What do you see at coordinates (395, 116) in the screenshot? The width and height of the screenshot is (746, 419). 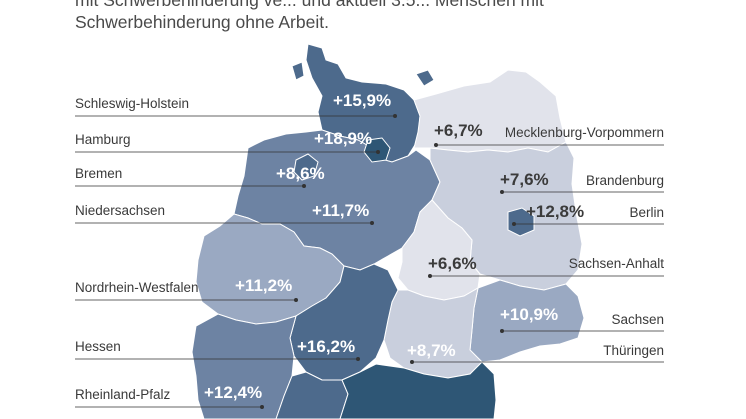 I see `leader-dot-schleswig-holstein` at bounding box center [395, 116].